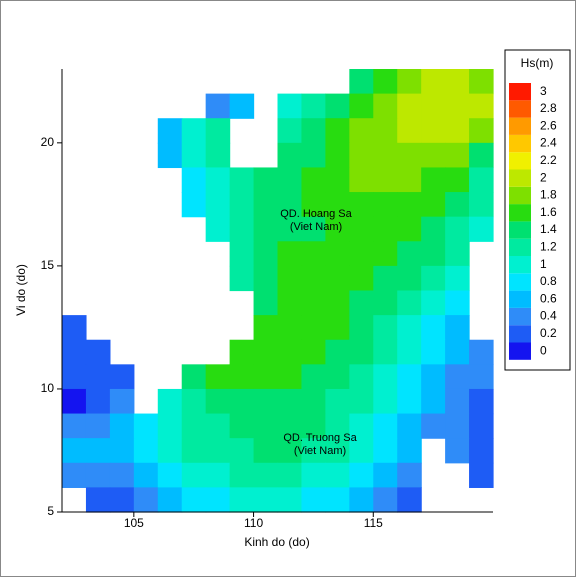 This screenshot has width=576, height=577. What do you see at coordinates (548, 229) in the screenshot?
I see `legend-label: 1.4` at bounding box center [548, 229].